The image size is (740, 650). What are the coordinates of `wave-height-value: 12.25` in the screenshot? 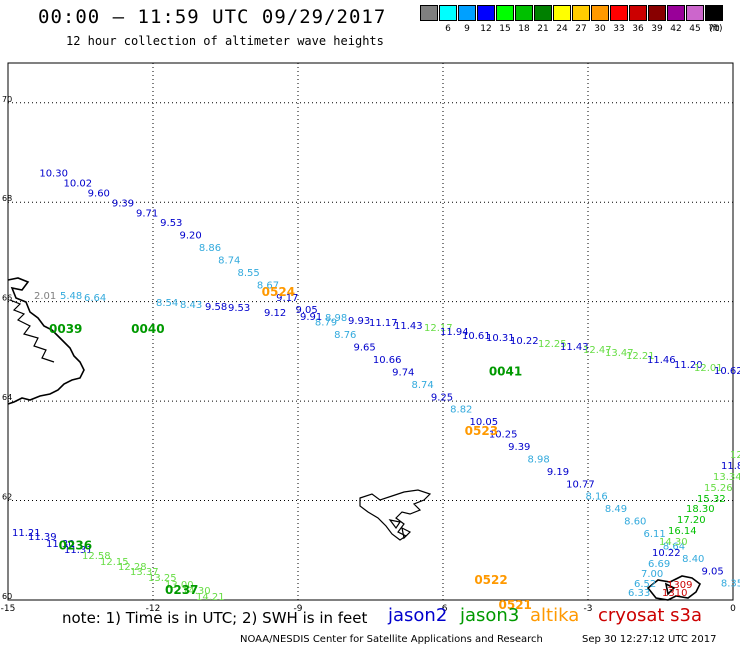 It's located at (552, 344).